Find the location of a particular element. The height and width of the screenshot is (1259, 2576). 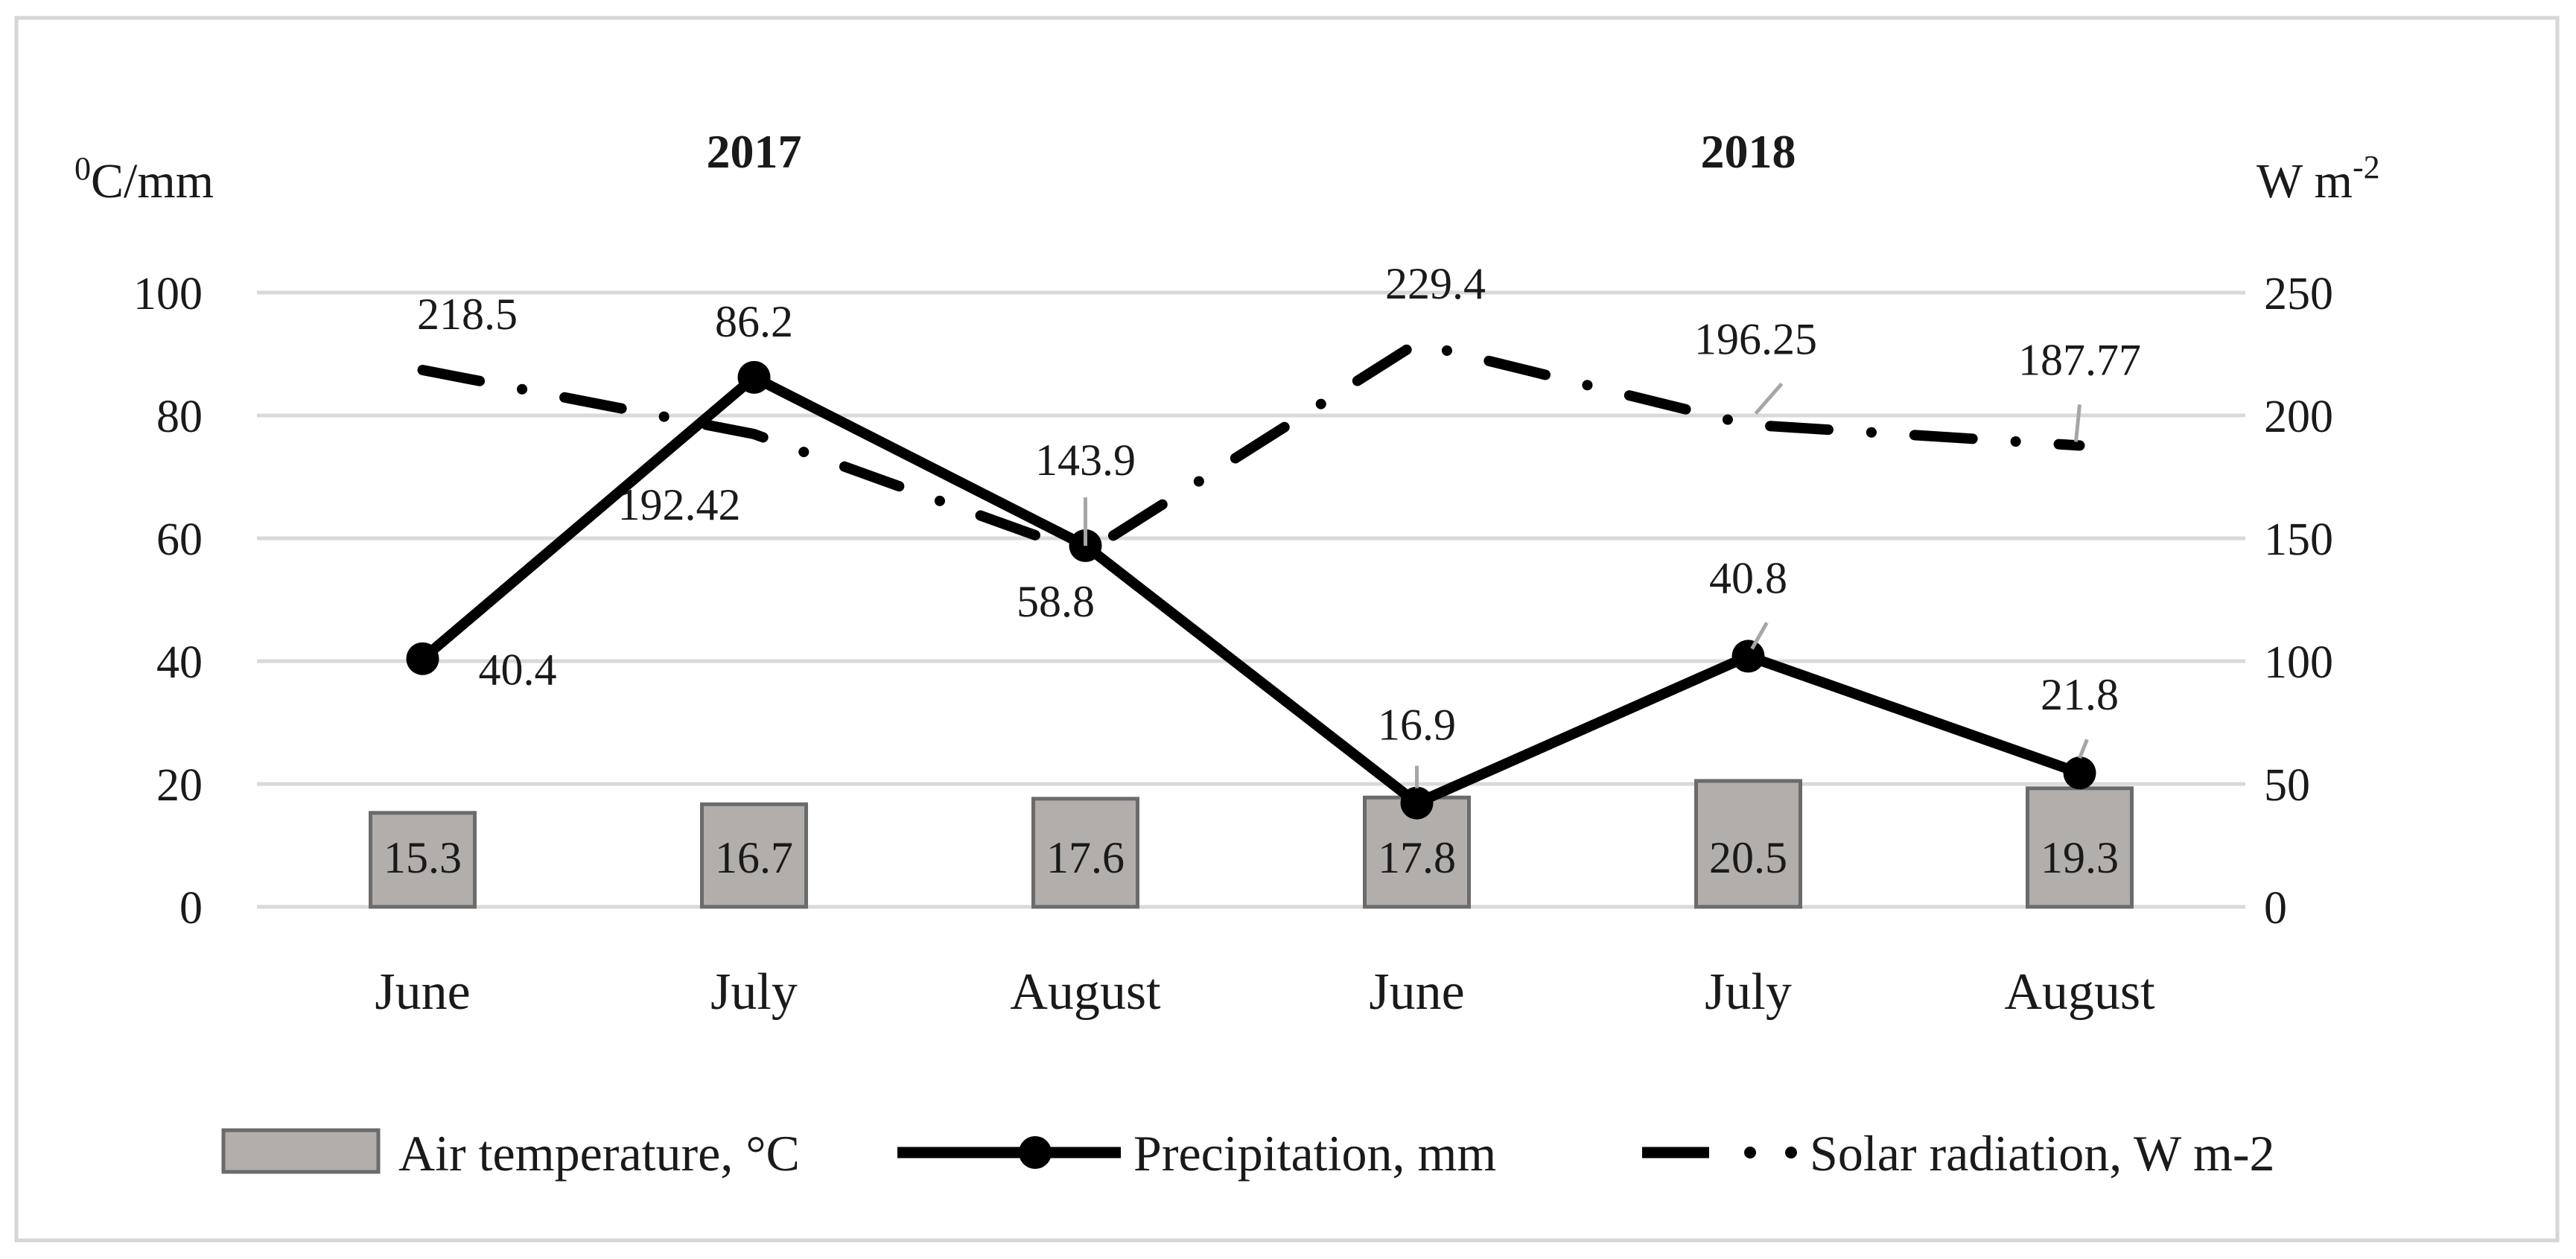

temperature-data-label: 16.7 is located at coordinates (754, 857).